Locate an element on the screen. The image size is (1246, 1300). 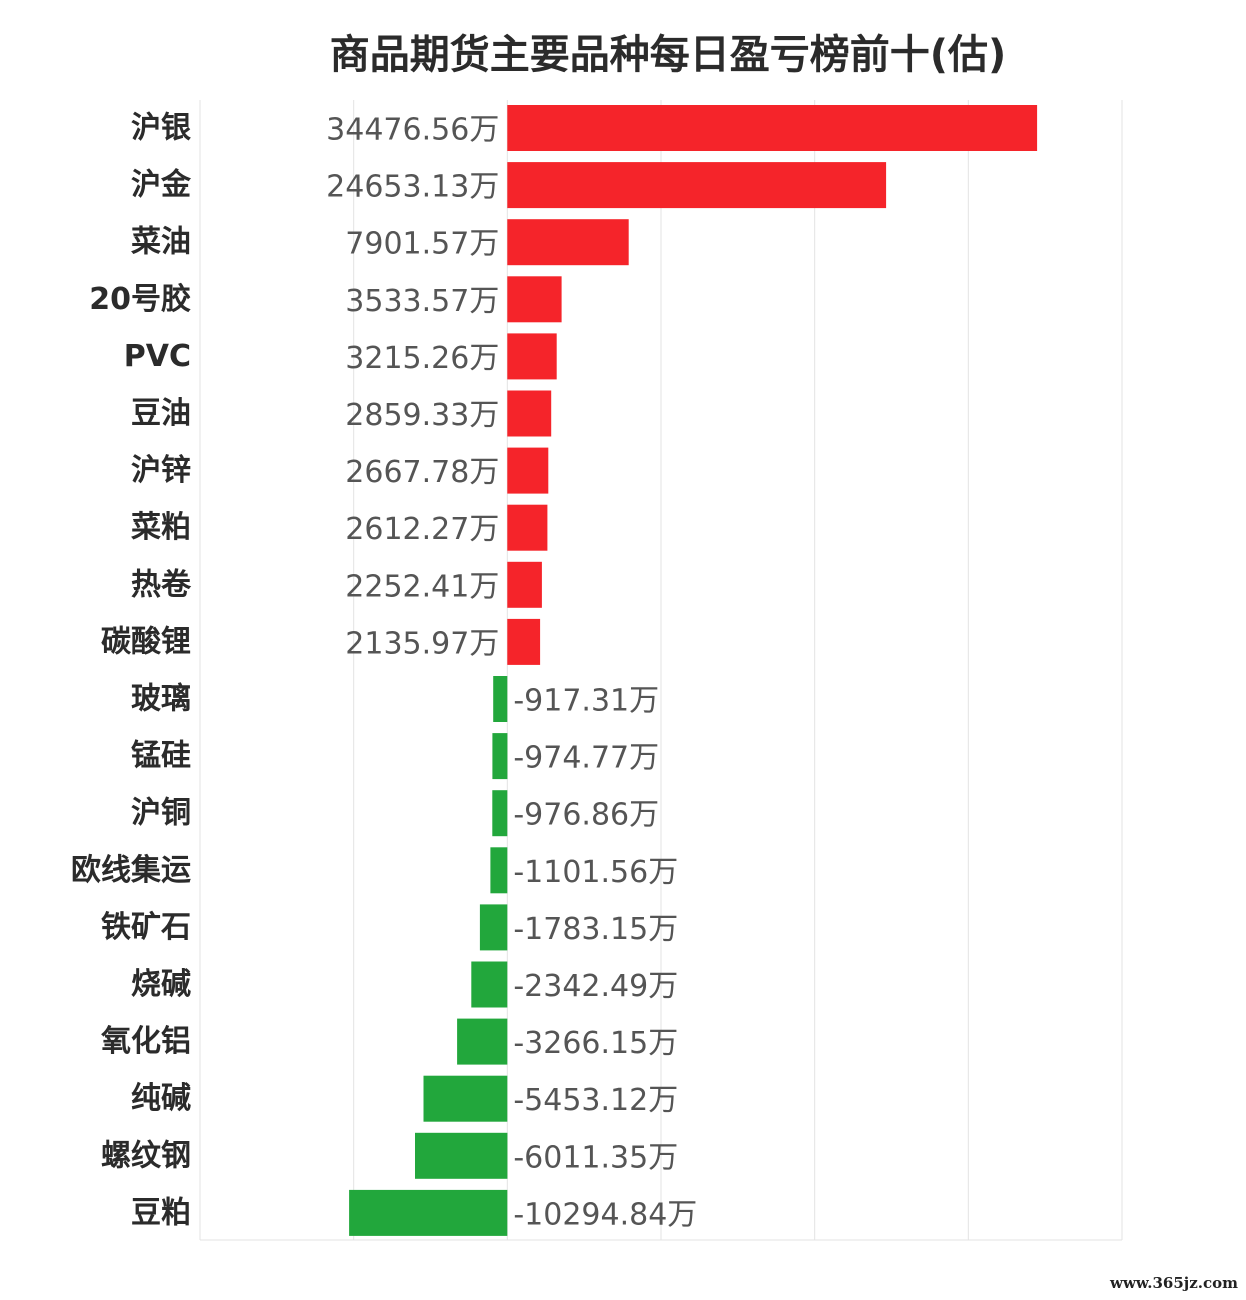
value-label: -1101.56万 is located at coordinates (595, 872).